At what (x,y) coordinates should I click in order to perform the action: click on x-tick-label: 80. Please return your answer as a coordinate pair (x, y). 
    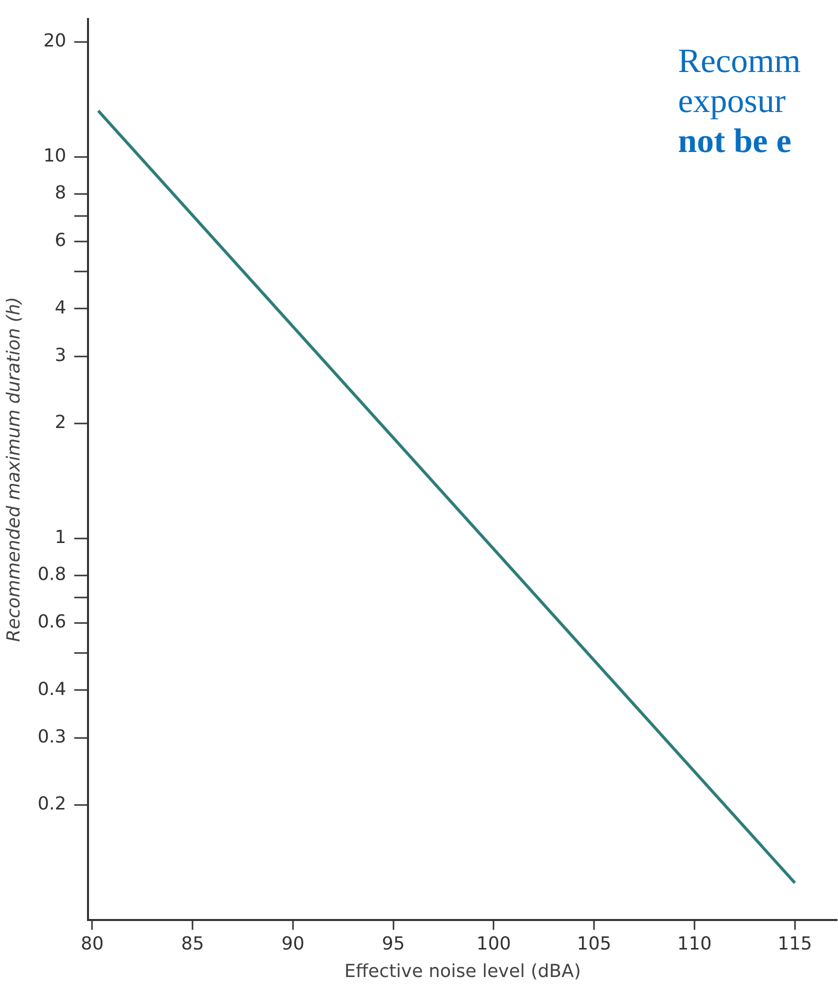
    Looking at the image, I should click on (92, 943).